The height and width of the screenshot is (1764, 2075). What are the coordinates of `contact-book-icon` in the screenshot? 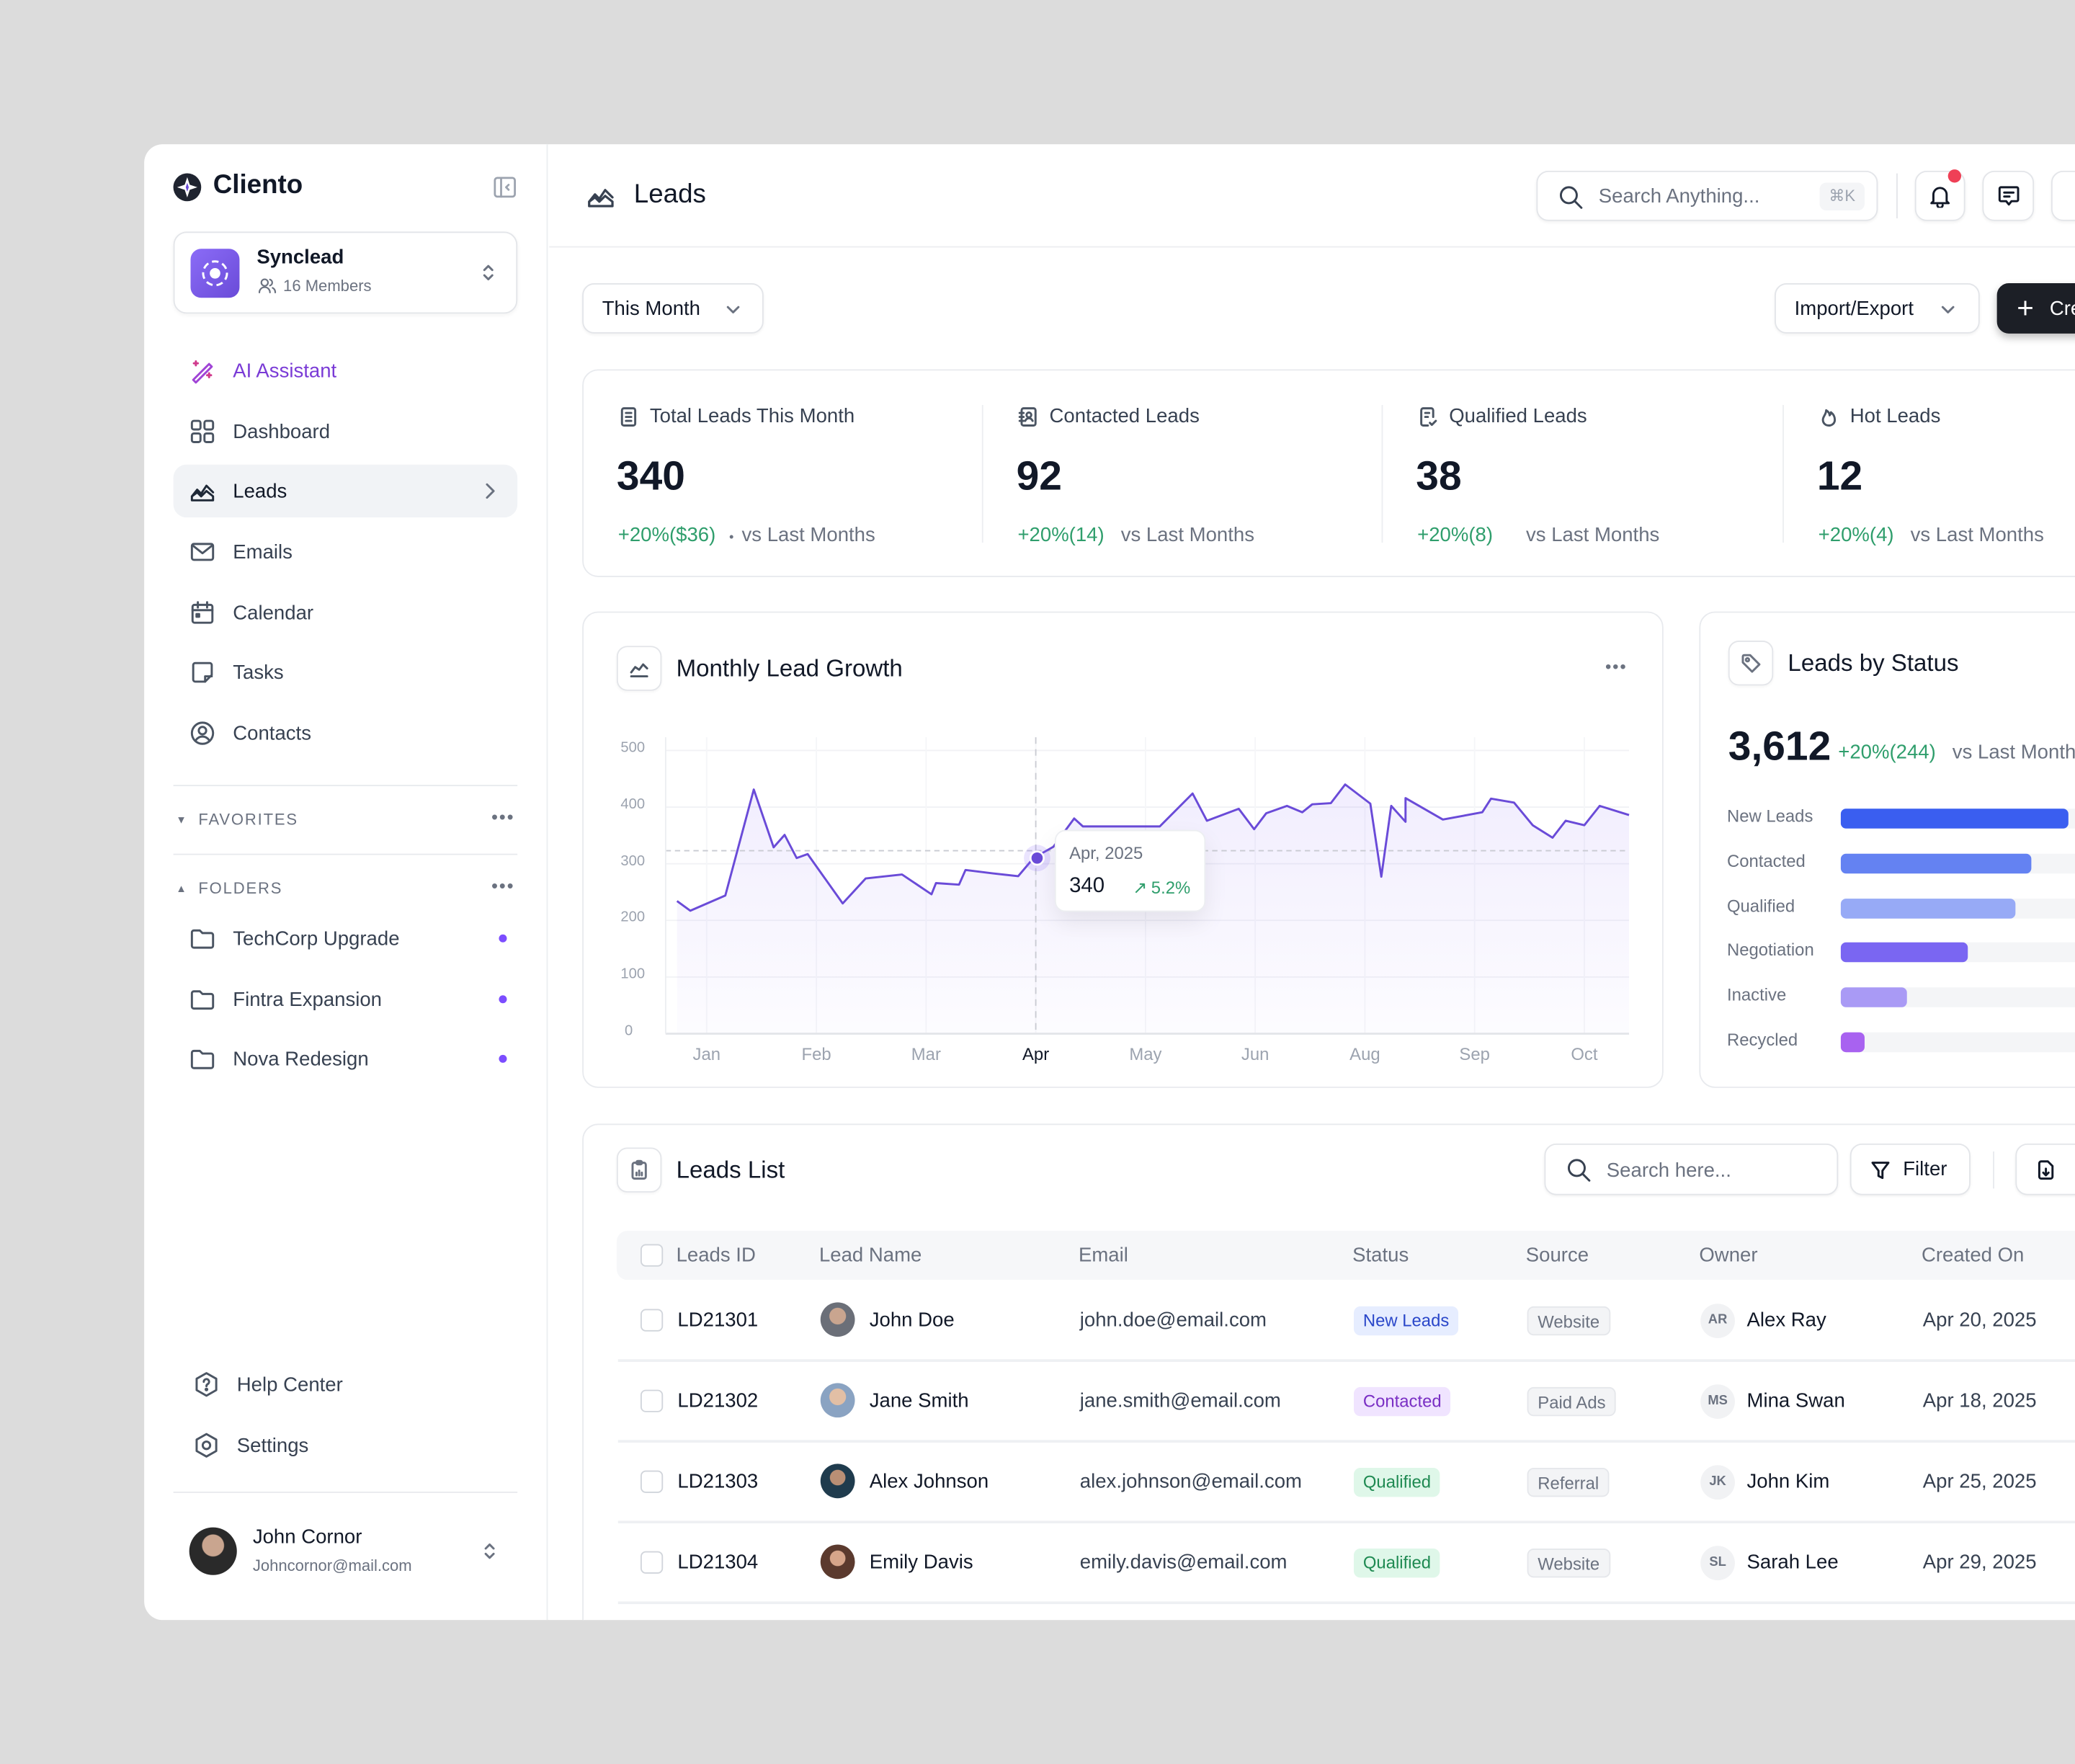 It's located at (1027, 416).